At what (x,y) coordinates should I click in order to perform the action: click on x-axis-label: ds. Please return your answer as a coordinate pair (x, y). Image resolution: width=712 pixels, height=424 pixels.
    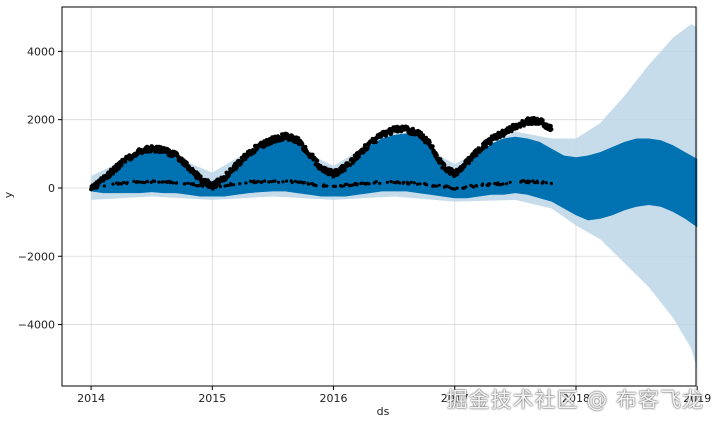
    Looking at the image, I should click on (383, 411).